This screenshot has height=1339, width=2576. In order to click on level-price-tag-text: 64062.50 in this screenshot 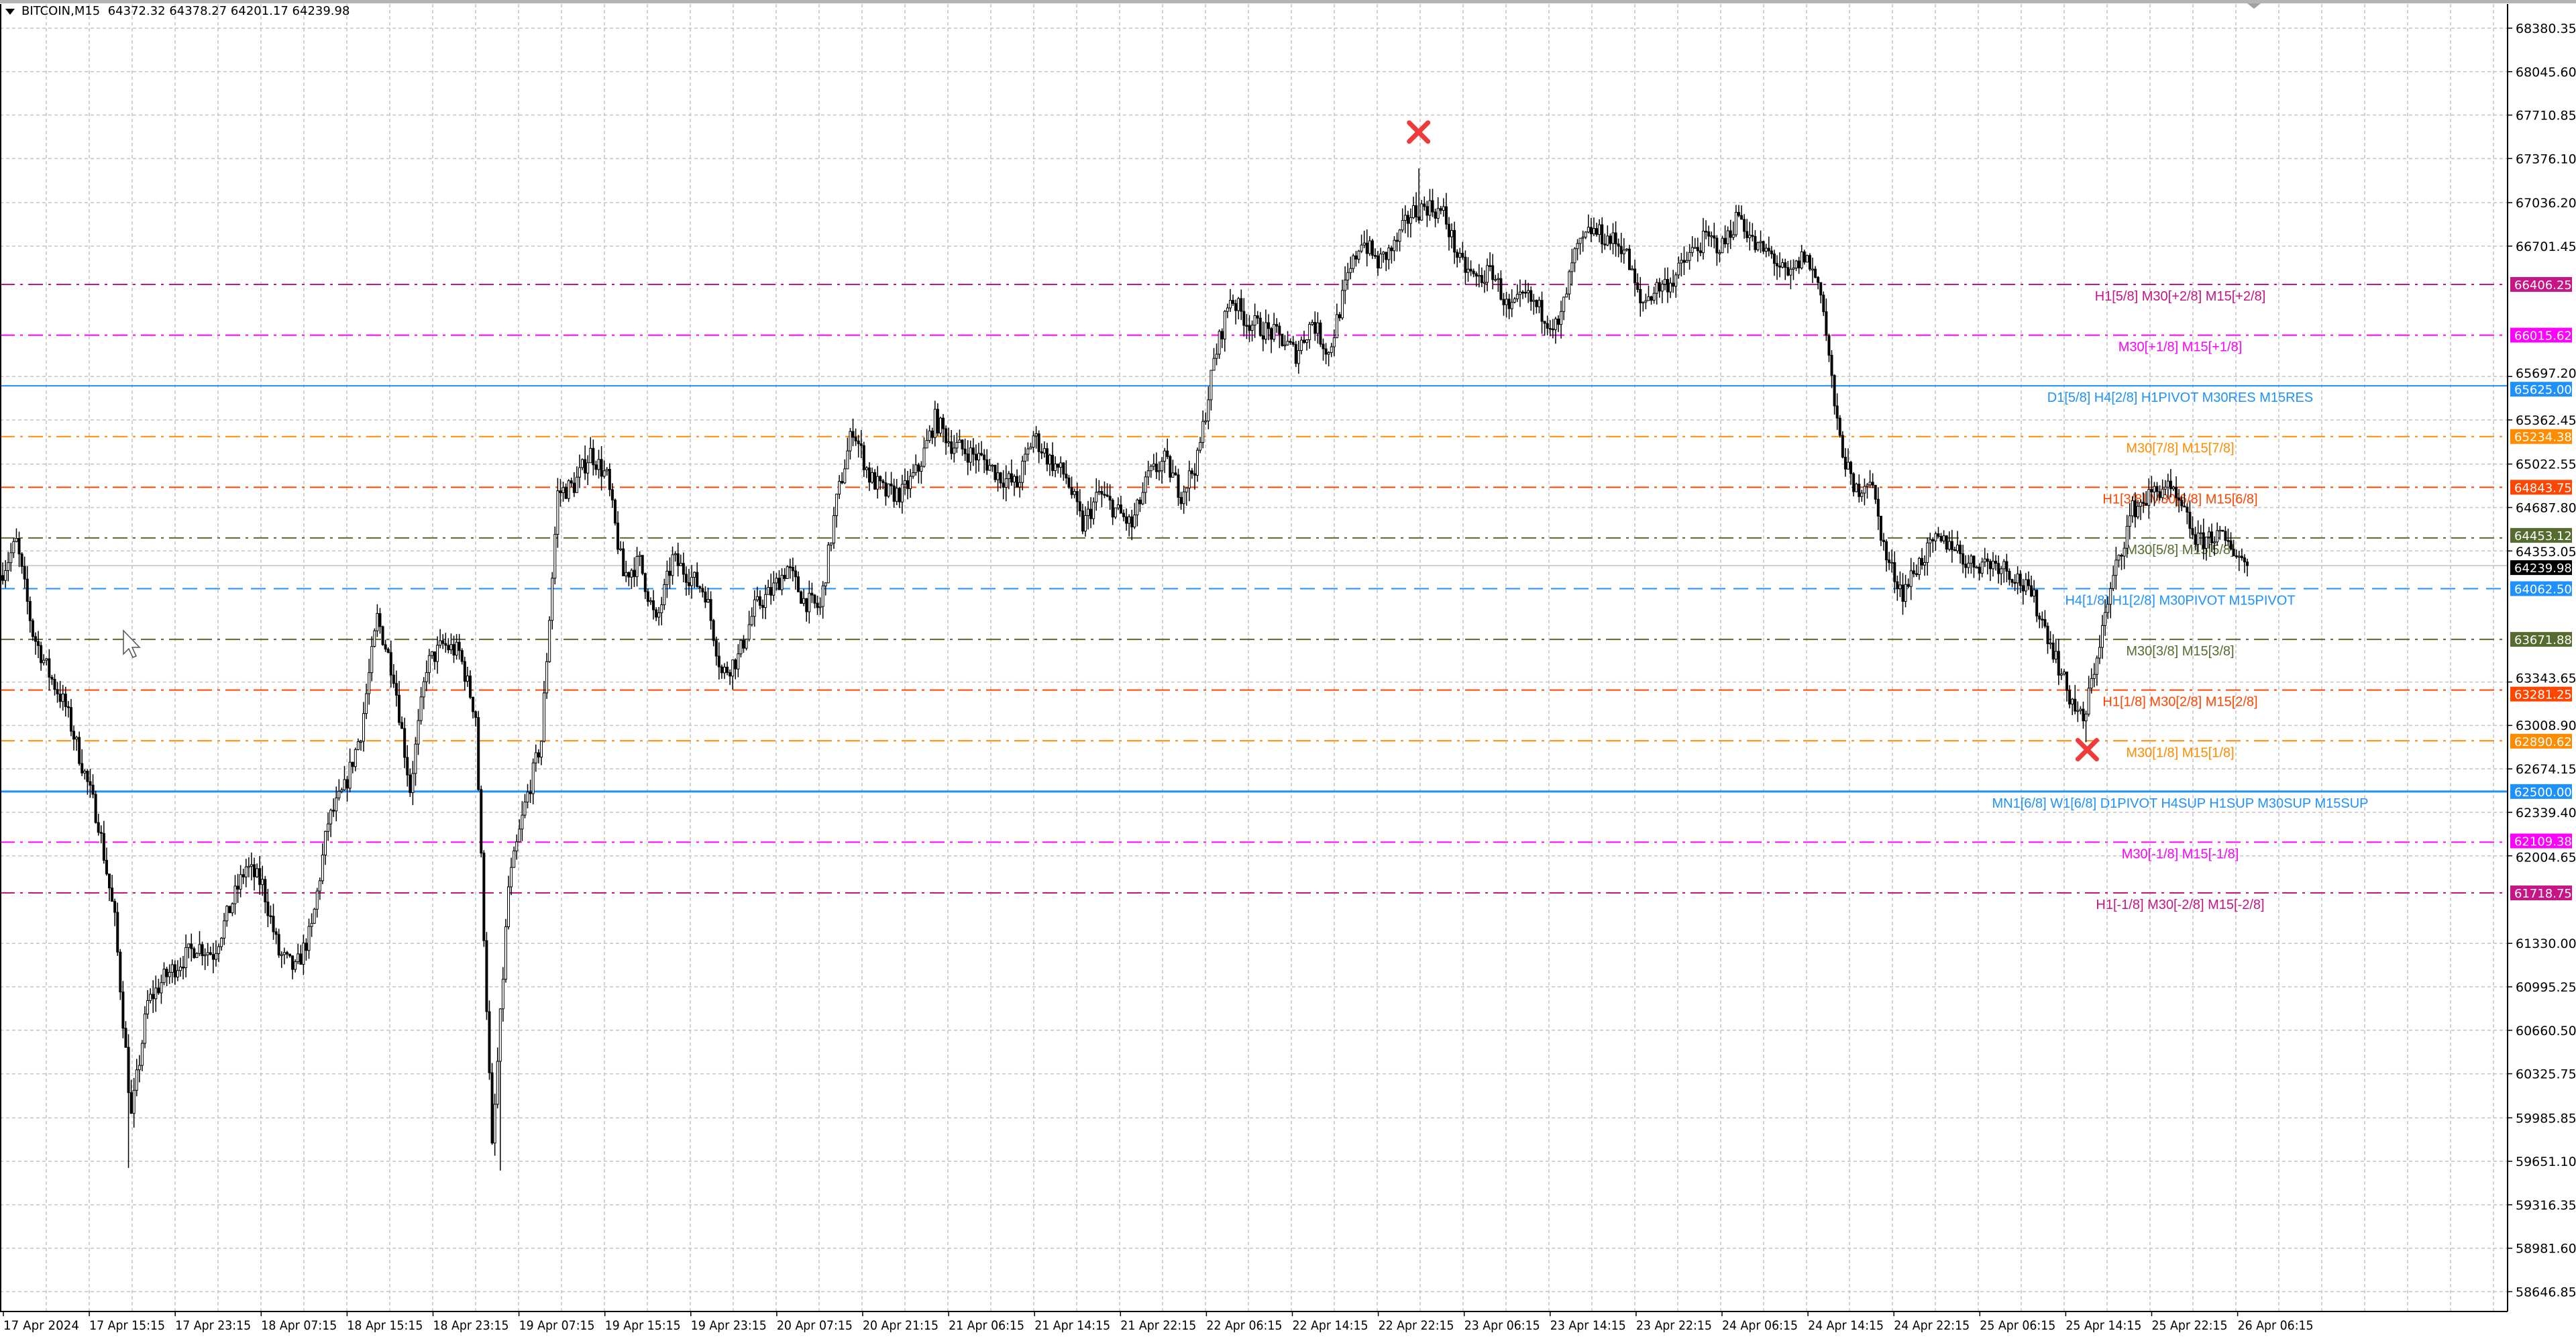, I will do `click(2543, 590)`.